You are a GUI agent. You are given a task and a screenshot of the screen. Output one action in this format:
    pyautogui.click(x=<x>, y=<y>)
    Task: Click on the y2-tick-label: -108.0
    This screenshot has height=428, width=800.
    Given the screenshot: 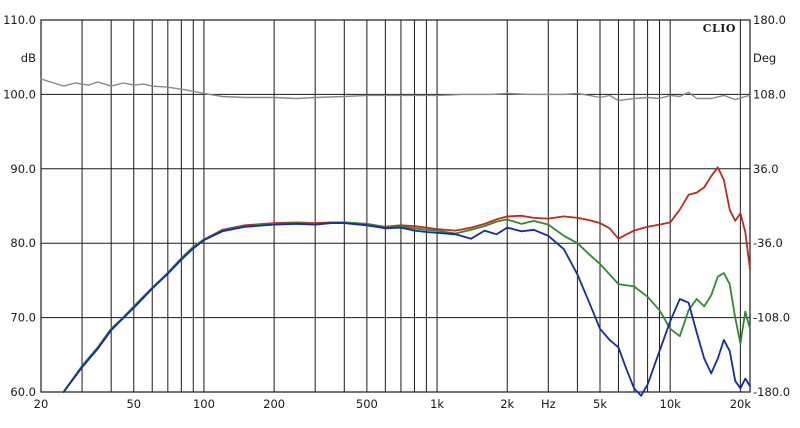 What is the action you would take?
    pyautogui.click(x=771, y=318)
    